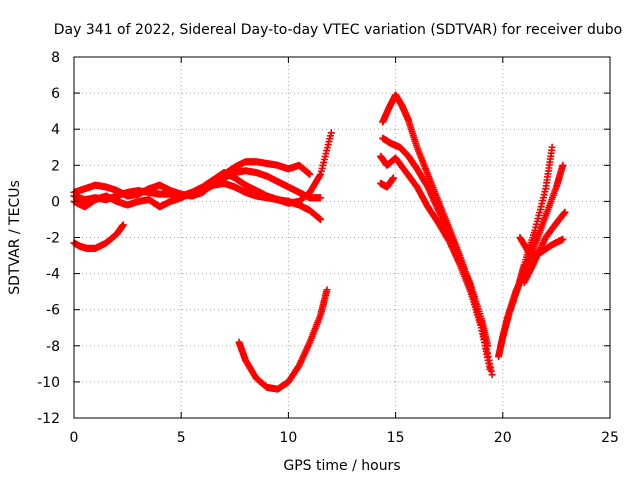 The image size is (640, 480). I want to click on series-track-d, so click(98, 236).